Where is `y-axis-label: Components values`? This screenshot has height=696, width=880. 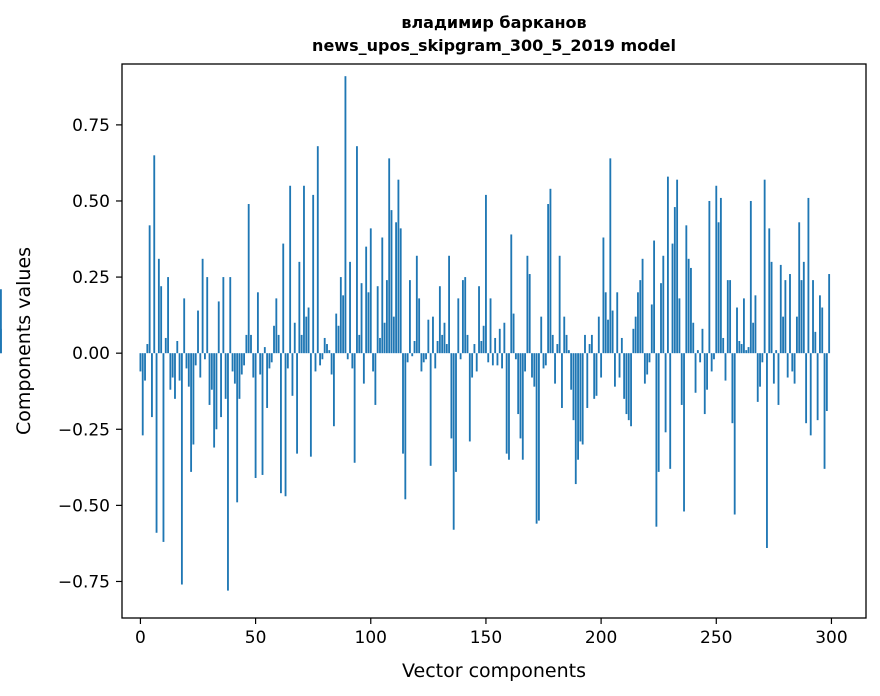
y-axis-label: Components values is located at coordinates (24, 341).